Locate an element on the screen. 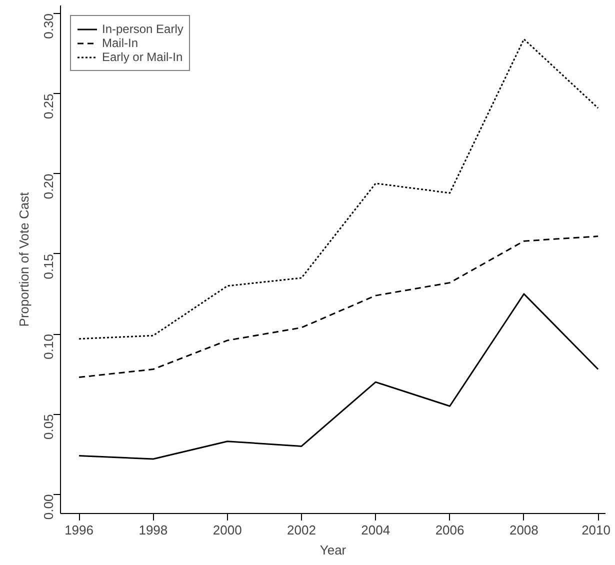  y-tick-label: 0.10 is located at coordinates (48, 347).